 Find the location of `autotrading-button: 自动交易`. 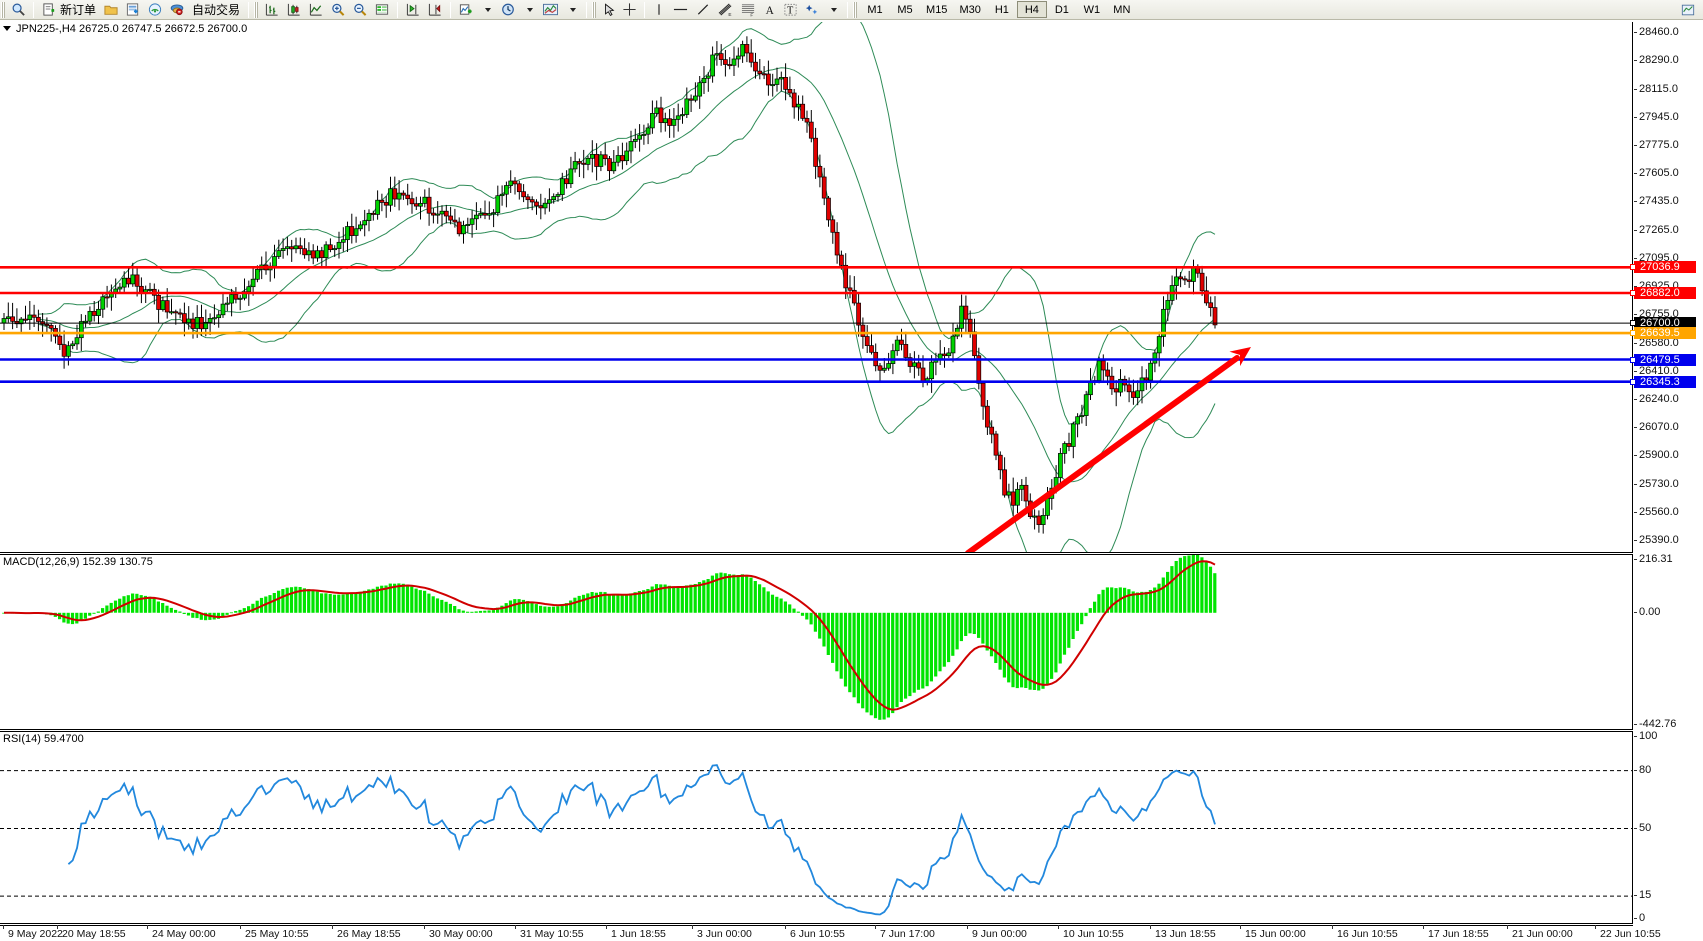

autotrading-button: 自动交易 is located at coordinates (216, 10).